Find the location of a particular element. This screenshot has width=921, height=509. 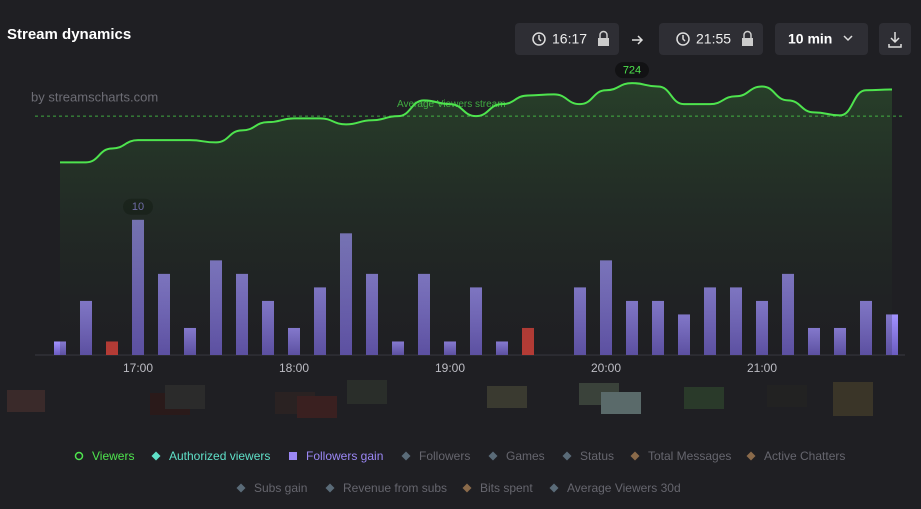

interval-dropdown: 10 min is located at coordinates (821, 39).